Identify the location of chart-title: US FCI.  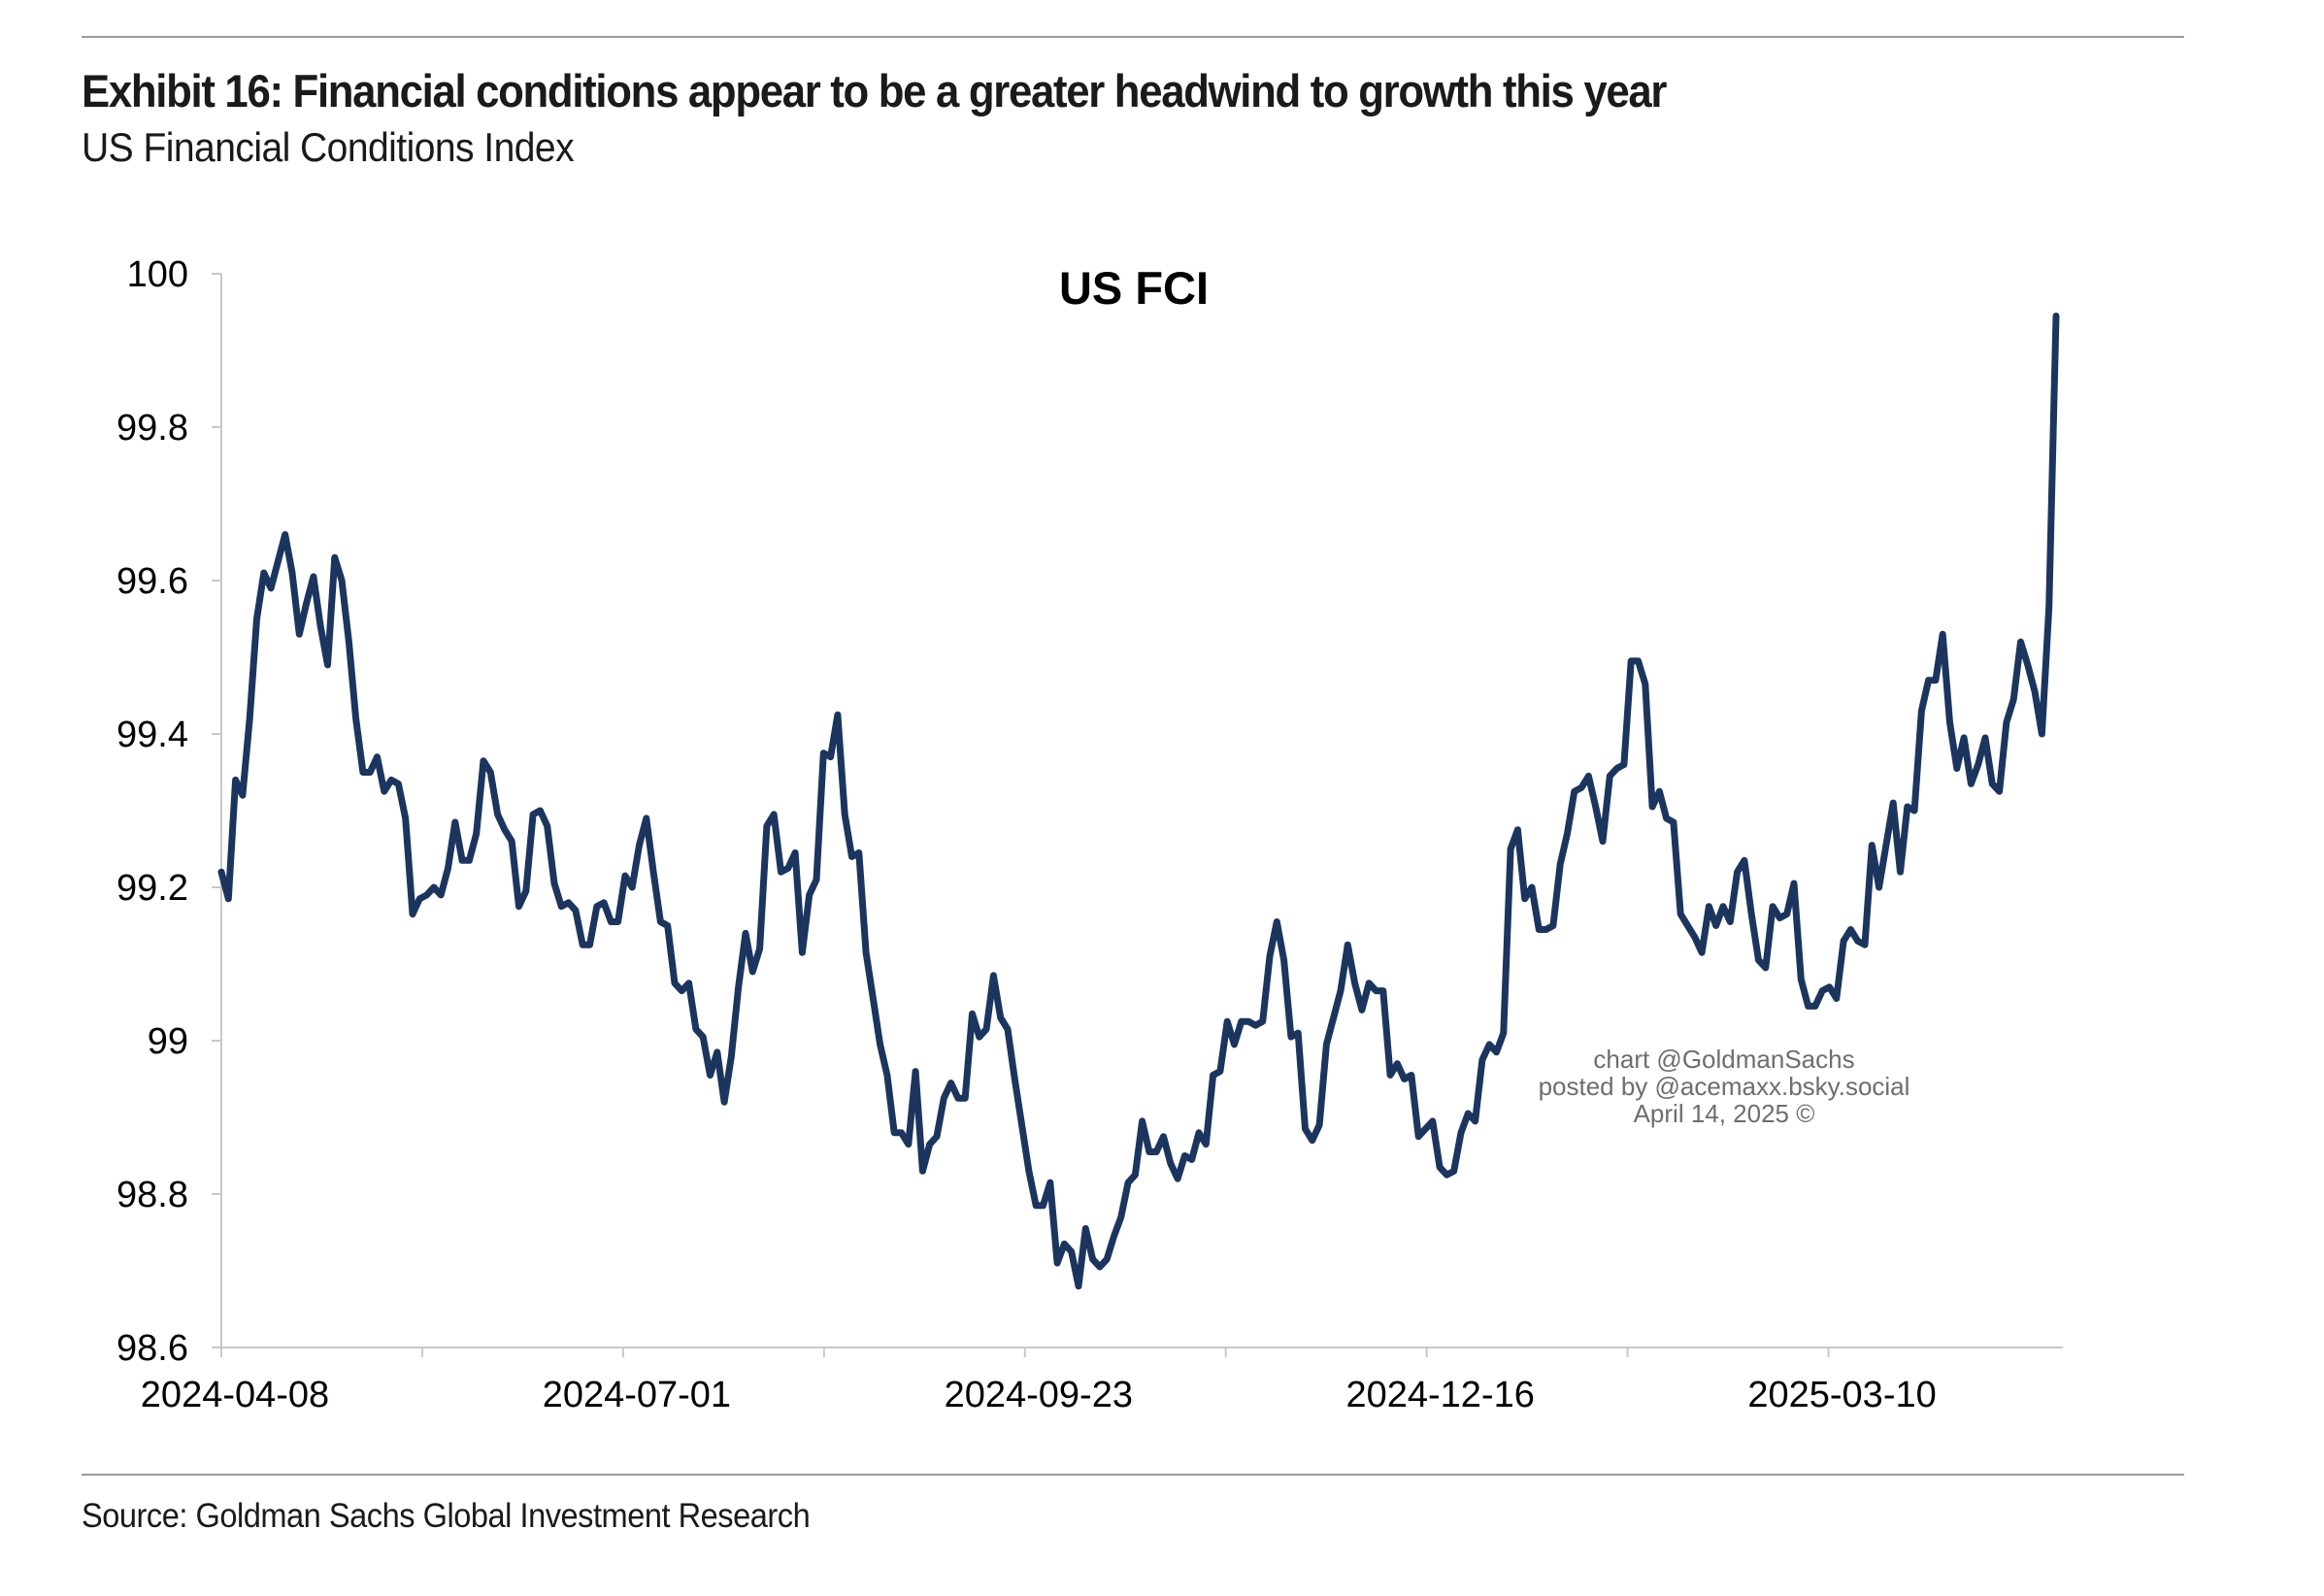
(1134, 288).